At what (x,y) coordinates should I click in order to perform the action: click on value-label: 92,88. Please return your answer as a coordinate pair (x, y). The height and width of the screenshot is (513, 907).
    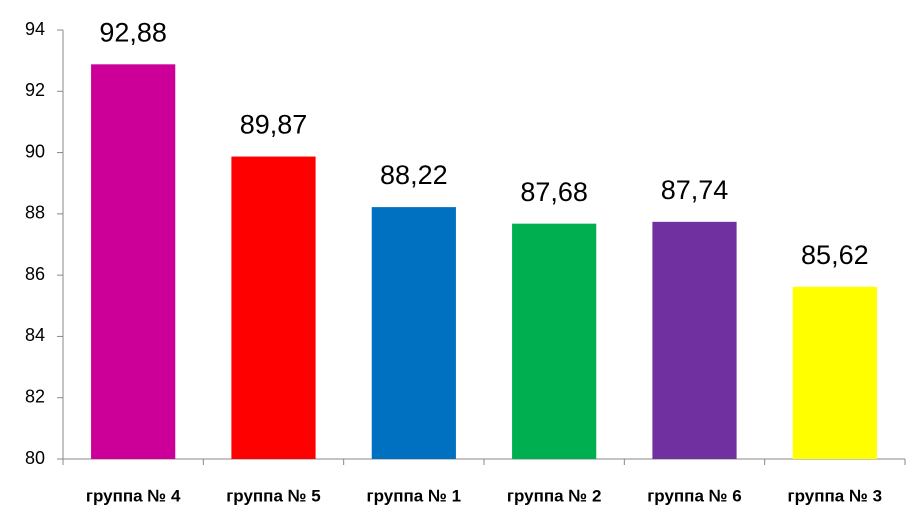
    Looking at the image, I should click on (133, 32).